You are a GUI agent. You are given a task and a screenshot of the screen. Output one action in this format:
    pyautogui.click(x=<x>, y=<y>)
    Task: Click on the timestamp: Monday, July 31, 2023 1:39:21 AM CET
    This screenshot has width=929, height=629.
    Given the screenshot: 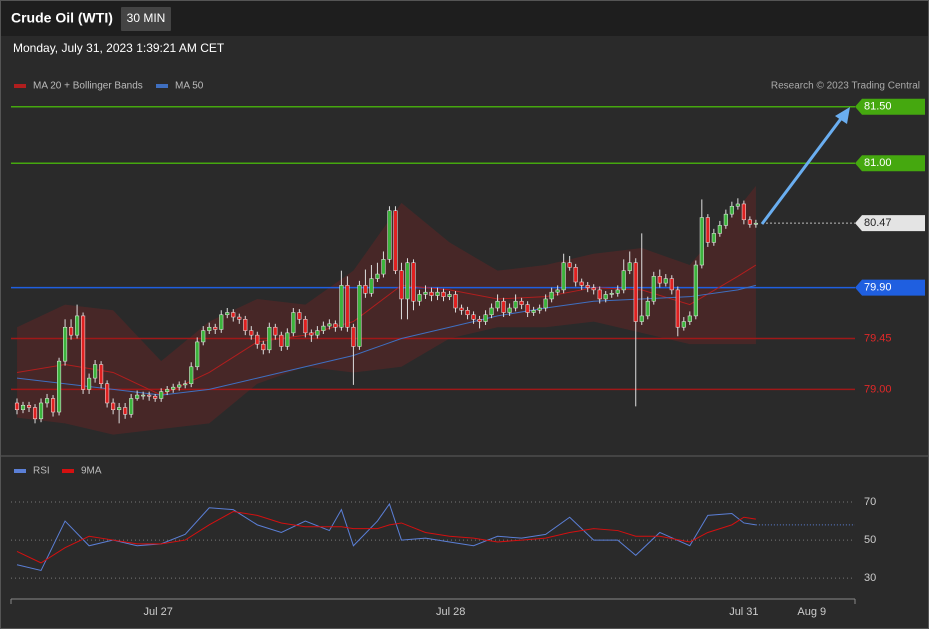 What is the action you would take?
    pyautogui.click(x=119, y=48)
    